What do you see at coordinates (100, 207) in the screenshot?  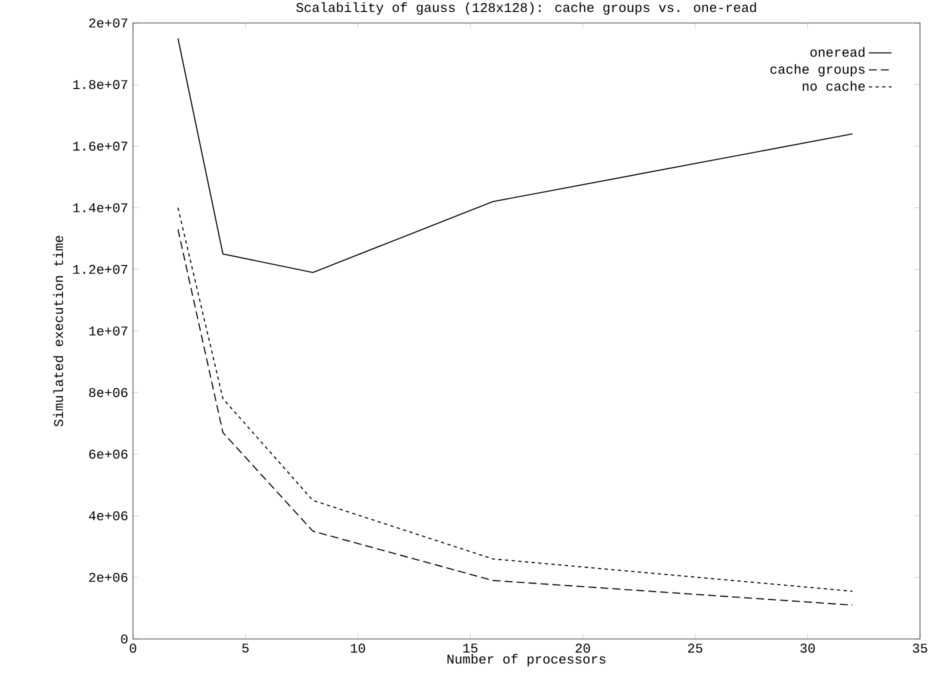 I see `y-tick-label: 1.4e+07` at bounding box center [100, 207].